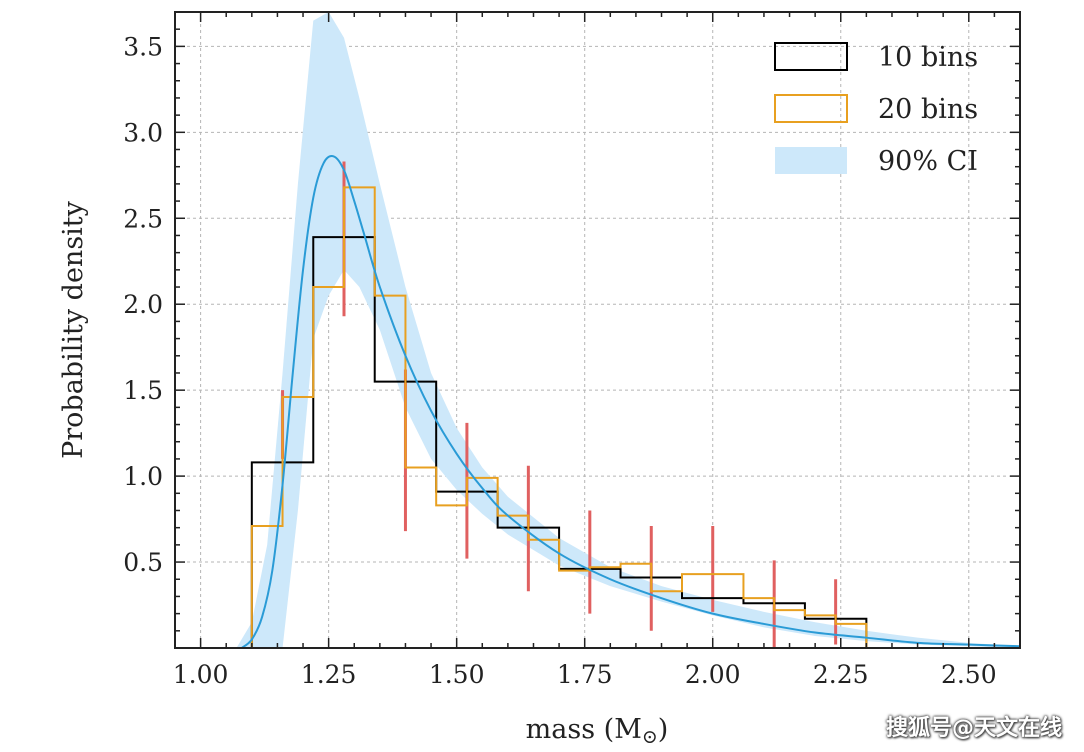  Describe the element at coordinates (841, 674) in the screenshot. I see `x-tick-label-5: 2.25` at that location.